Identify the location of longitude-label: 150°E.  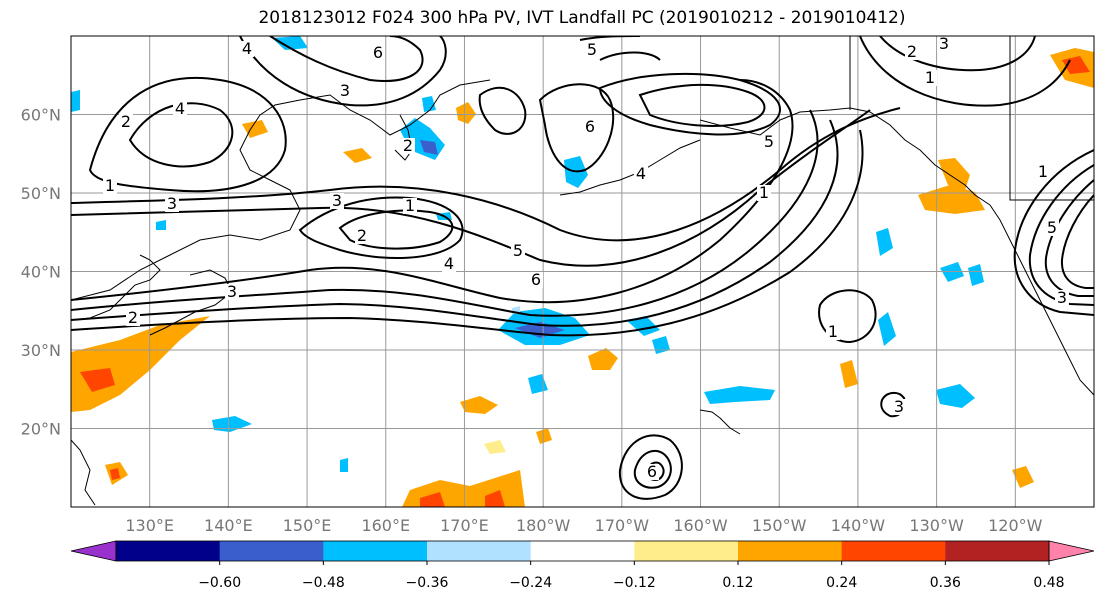
(307, 525).